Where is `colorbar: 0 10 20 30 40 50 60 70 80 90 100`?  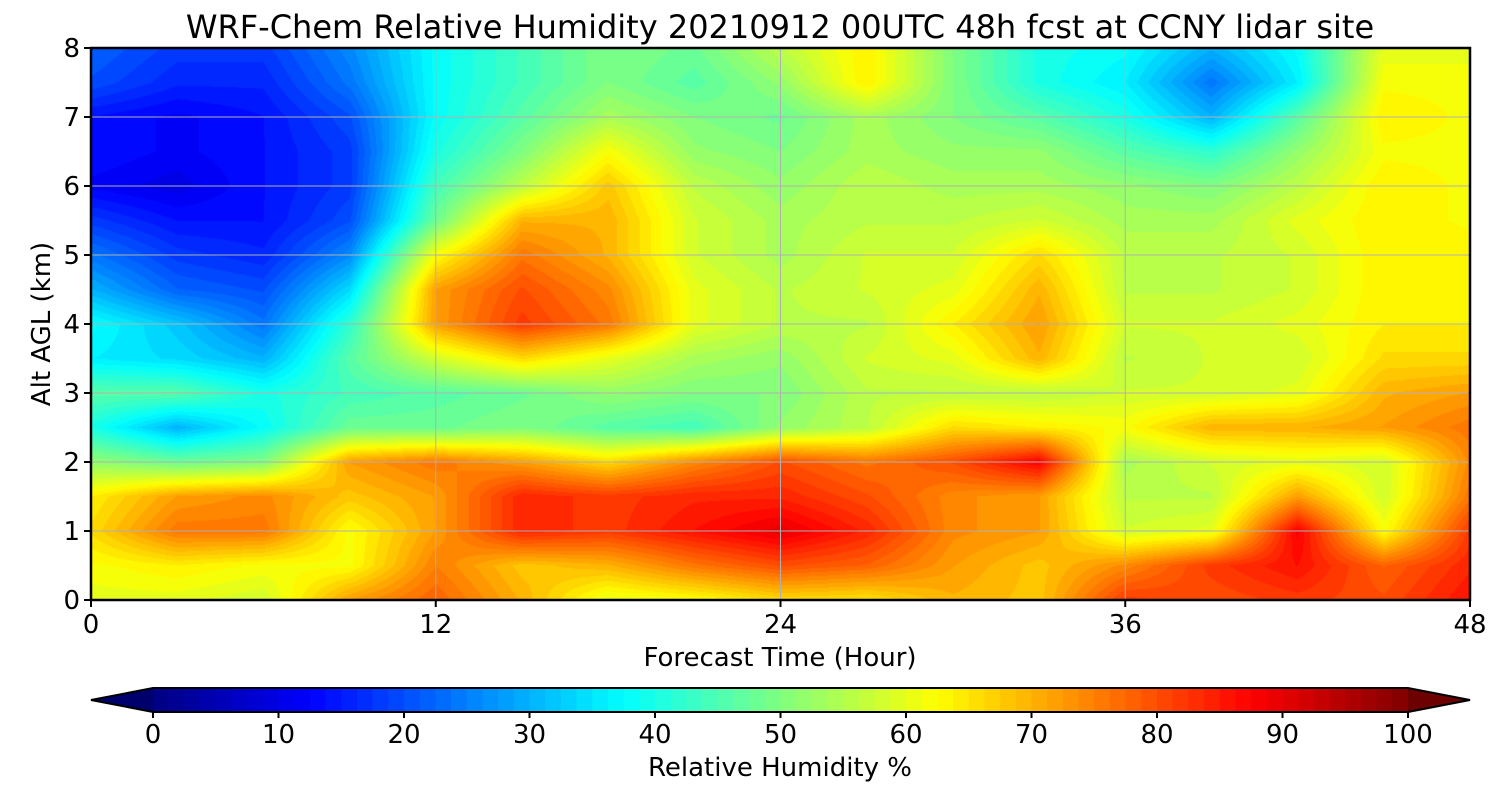
colorbar: 0 10 20 30 40 50 60 70 80 90 100 is located at coordinates (780, 718).